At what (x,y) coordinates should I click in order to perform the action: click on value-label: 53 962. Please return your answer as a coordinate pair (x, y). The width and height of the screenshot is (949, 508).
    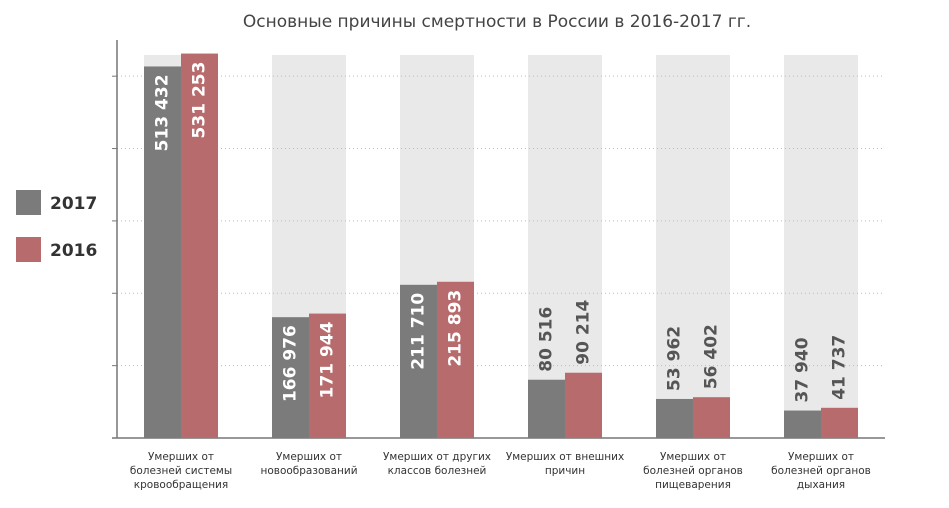
    Looking at the image, I should click on (675, 358).